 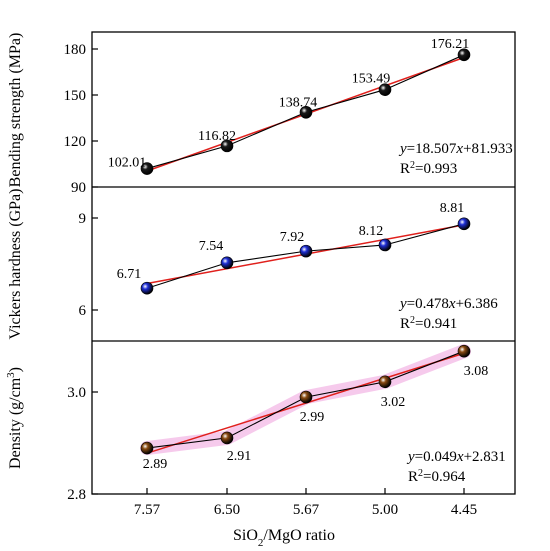 What do you see at coordinates (127, 163) in the screenshot?
I see `data-label-bending: 102.01` at bounding box center [127, 163].